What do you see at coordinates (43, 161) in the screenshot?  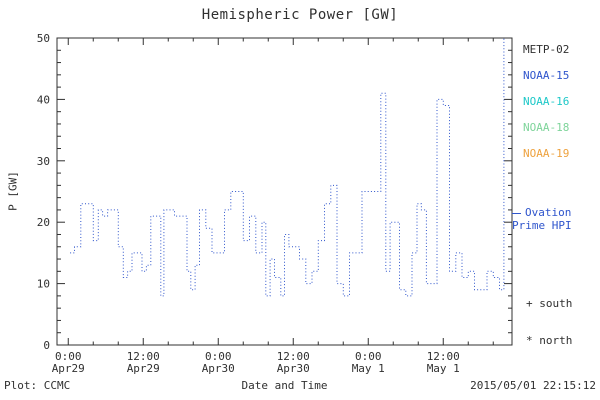 I see `svg-text: 30` at bounding box center [43, 161].